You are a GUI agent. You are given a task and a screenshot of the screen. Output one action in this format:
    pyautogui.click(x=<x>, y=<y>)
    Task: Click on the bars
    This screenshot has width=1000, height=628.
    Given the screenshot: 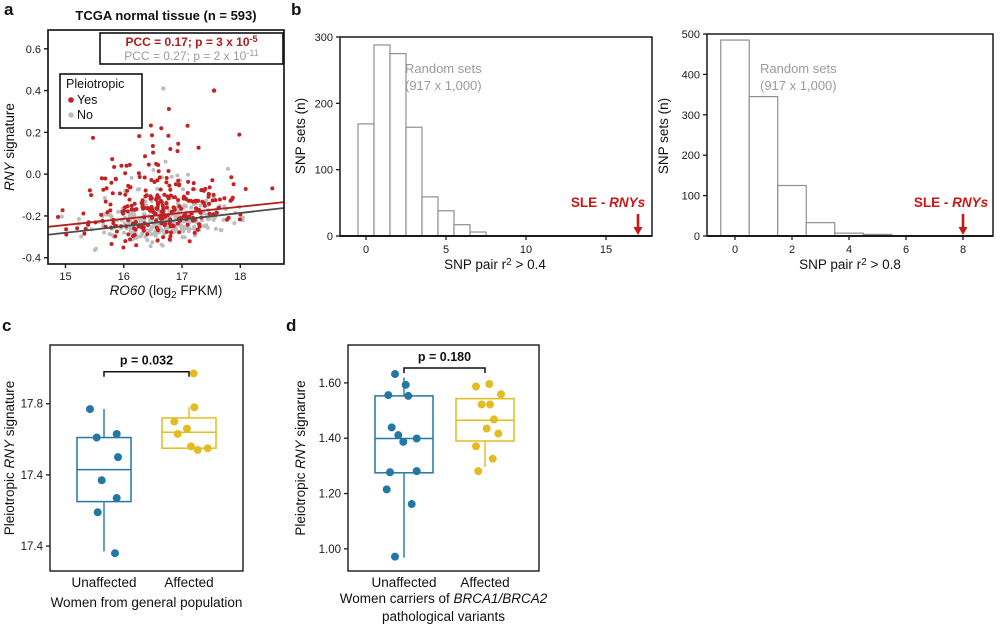 What is the action you would take?
    pyautogui.click(x=422, y=140)
    